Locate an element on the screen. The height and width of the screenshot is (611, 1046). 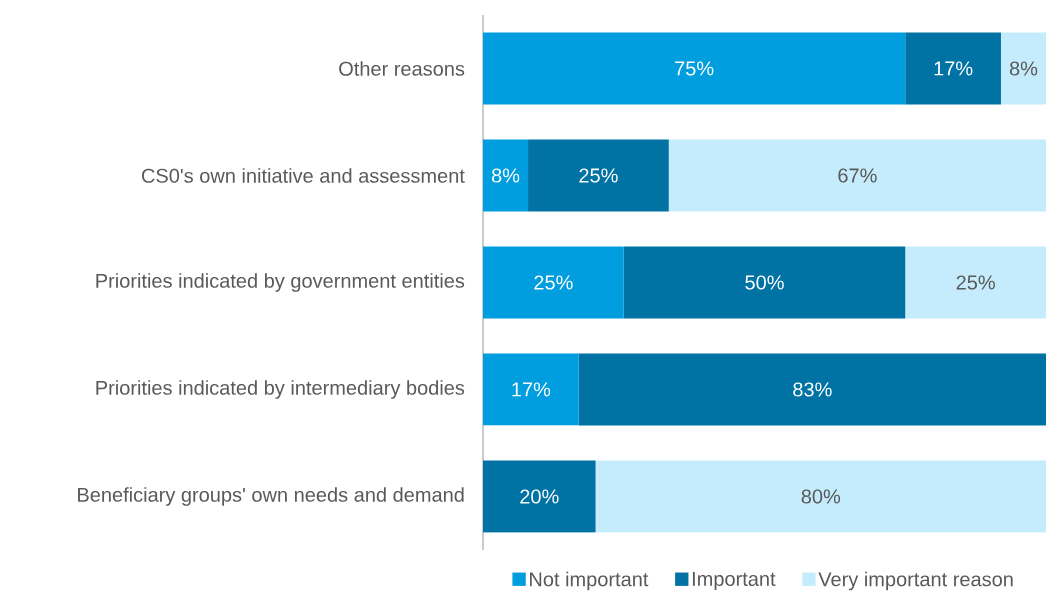
data-label: 80% is located at coordinates (821, 496).